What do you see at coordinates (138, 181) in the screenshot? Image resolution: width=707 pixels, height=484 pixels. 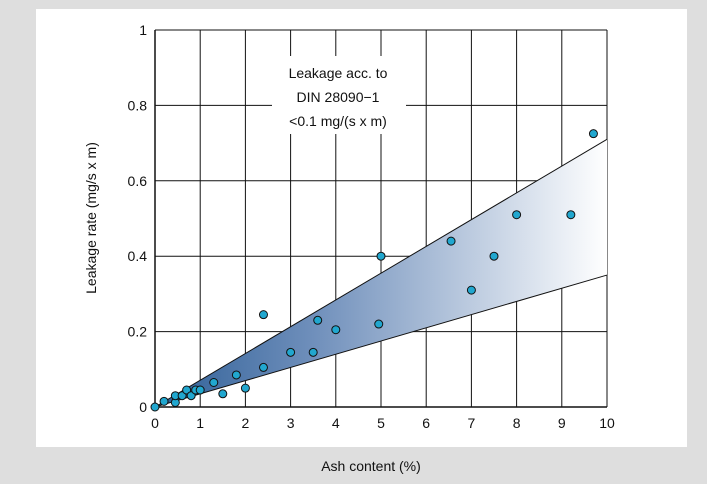 I see `y-tick-label: 0.6` at bounding box center [138, 181].